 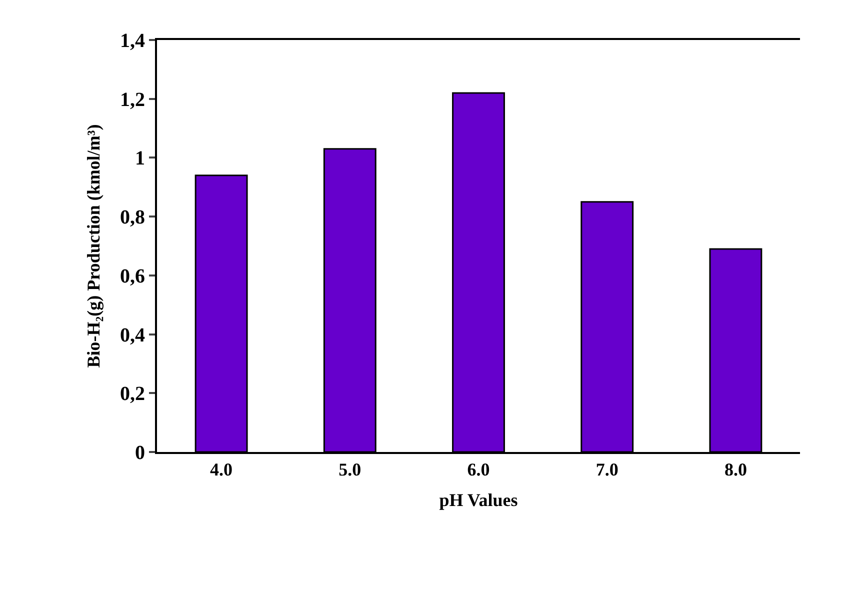 What do you see at coordinates (478, 470) in the screenshot?
I see `x-tick-label: 6.0` at bounding box center [478, 470].